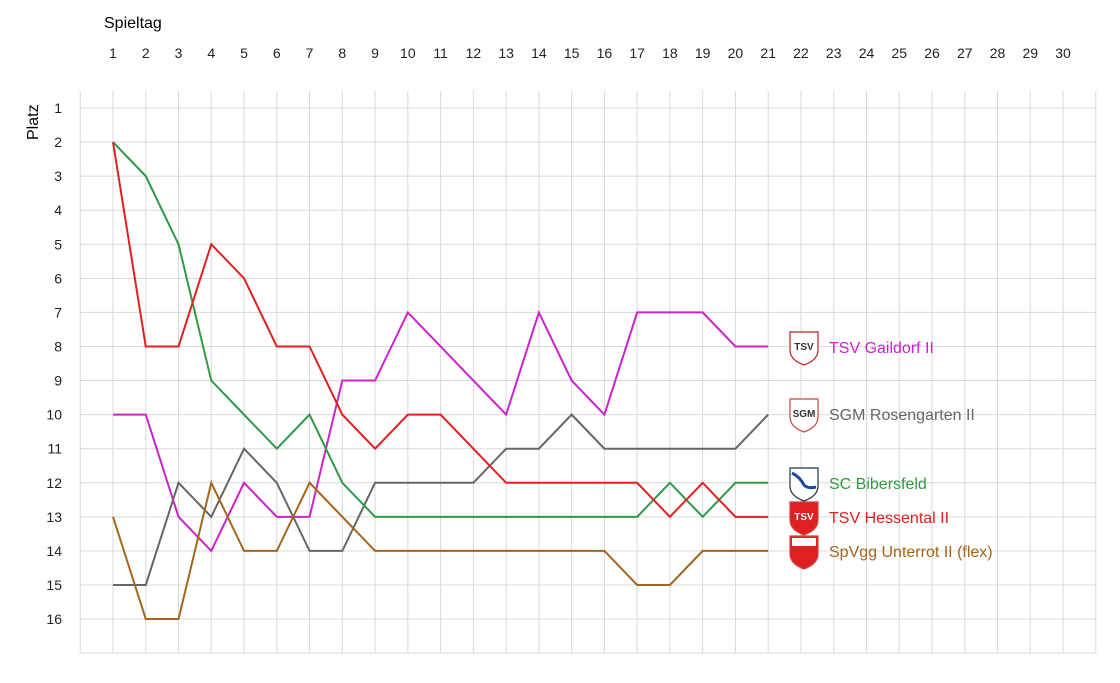 The image size is (1120, 683). What do you see at coordinates (54, 619) in the screenshot?
I see `y-tick-label: 16` at bounding box center [54, 619].